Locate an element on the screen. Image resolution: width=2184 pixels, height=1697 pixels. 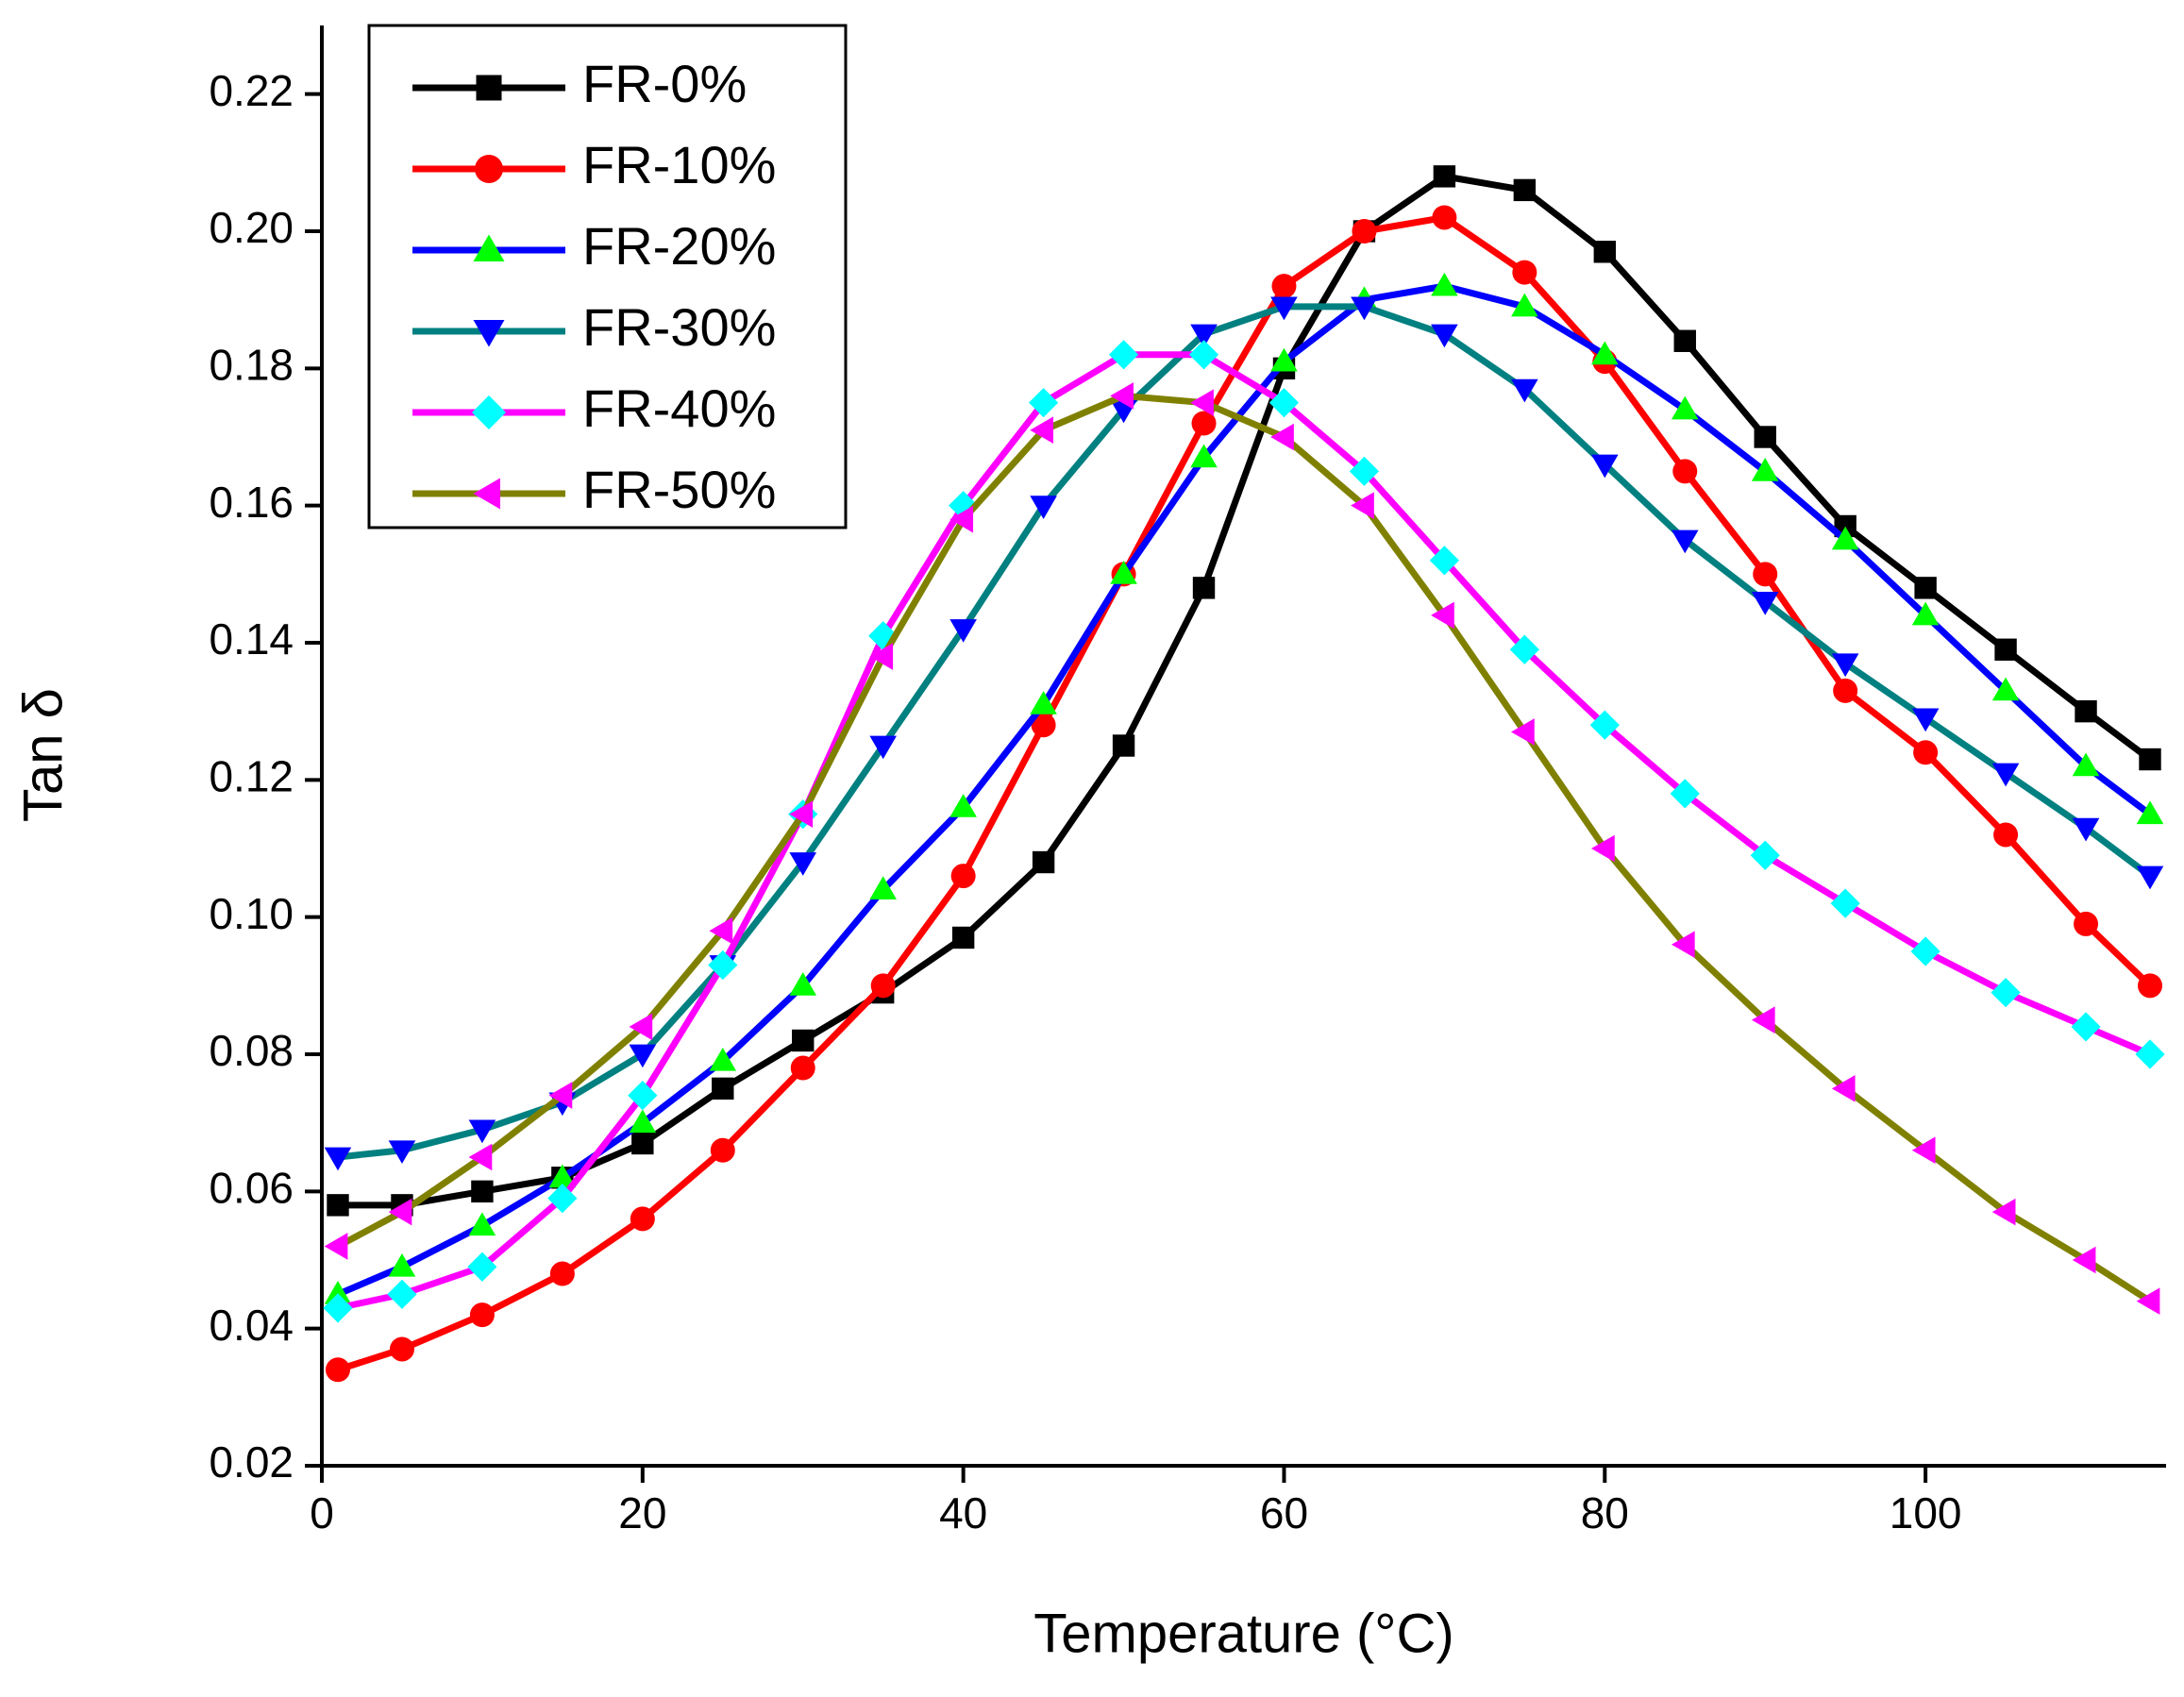
legend-label: FR-0% is located at coordinates (664, 83).